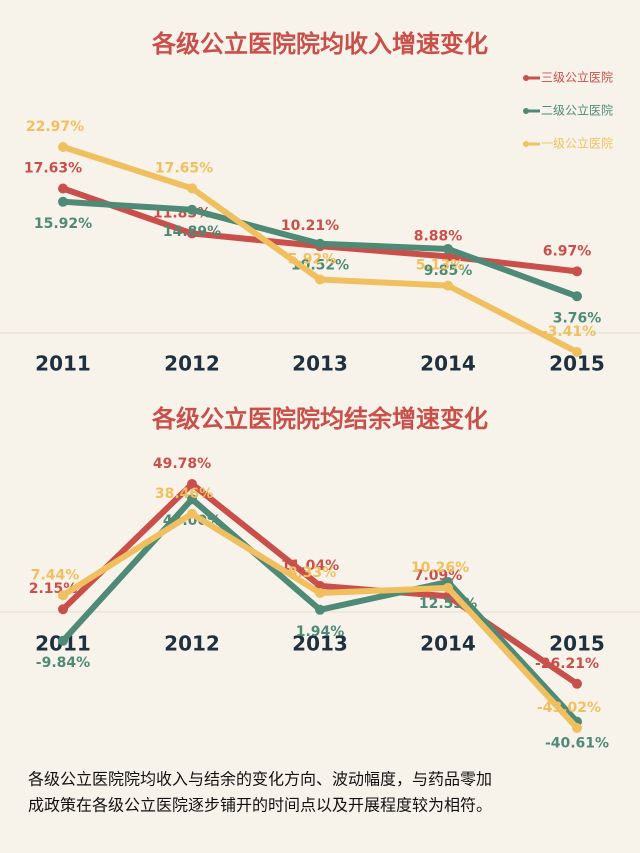  What do you see at coordinates (312, 573) in the screenshot?
I see `data-label: 8.33%` at bounding box center [312, 573].